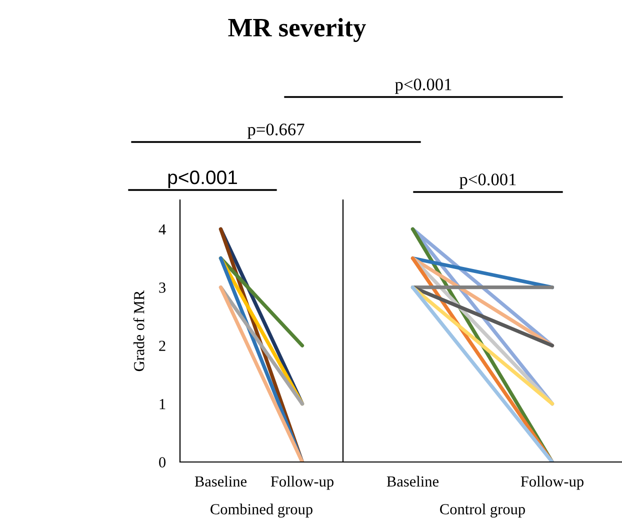  I want to click on y-axis-title: Grade of MR, so click(138, 331).